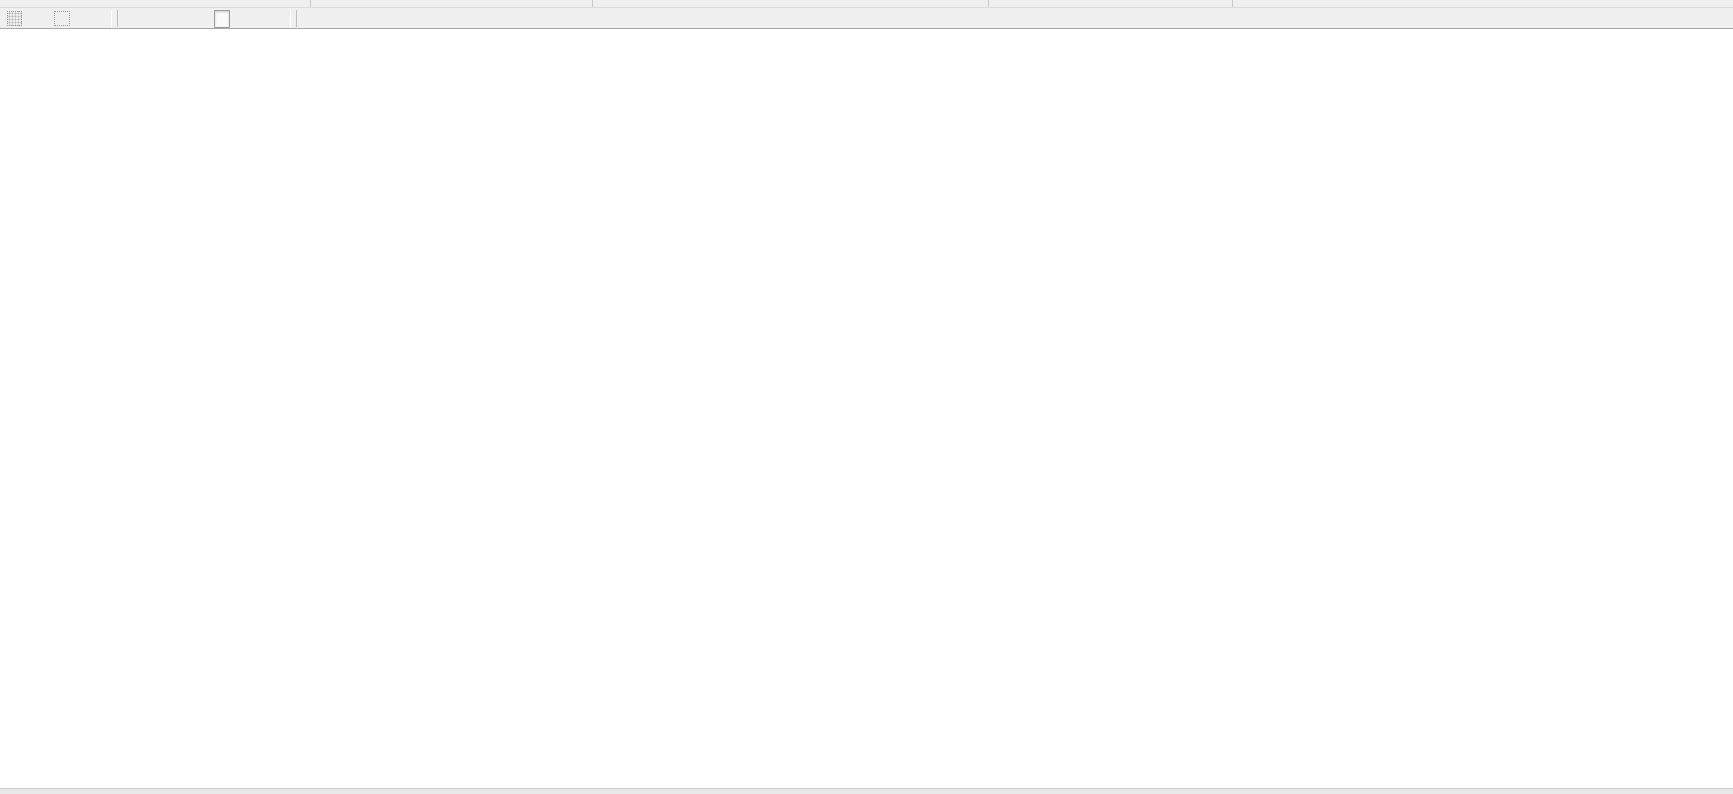 Image resolution: width=1733 pixels, height=794 pixels. I want to click on cursor-mode-icon, so click(91, 18).